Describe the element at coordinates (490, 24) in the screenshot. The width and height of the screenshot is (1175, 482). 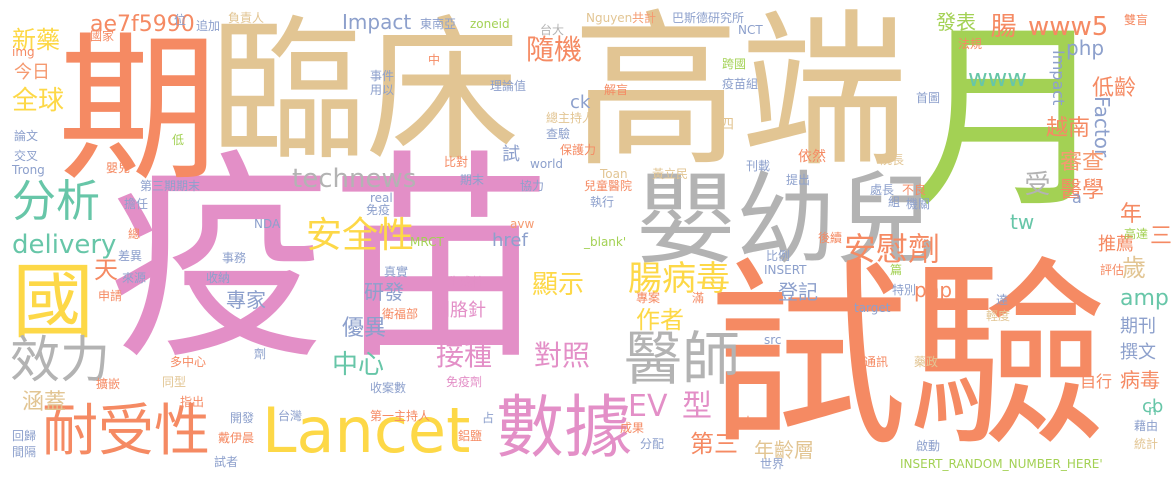
I see `word-zoneid: zoneid` at that location.